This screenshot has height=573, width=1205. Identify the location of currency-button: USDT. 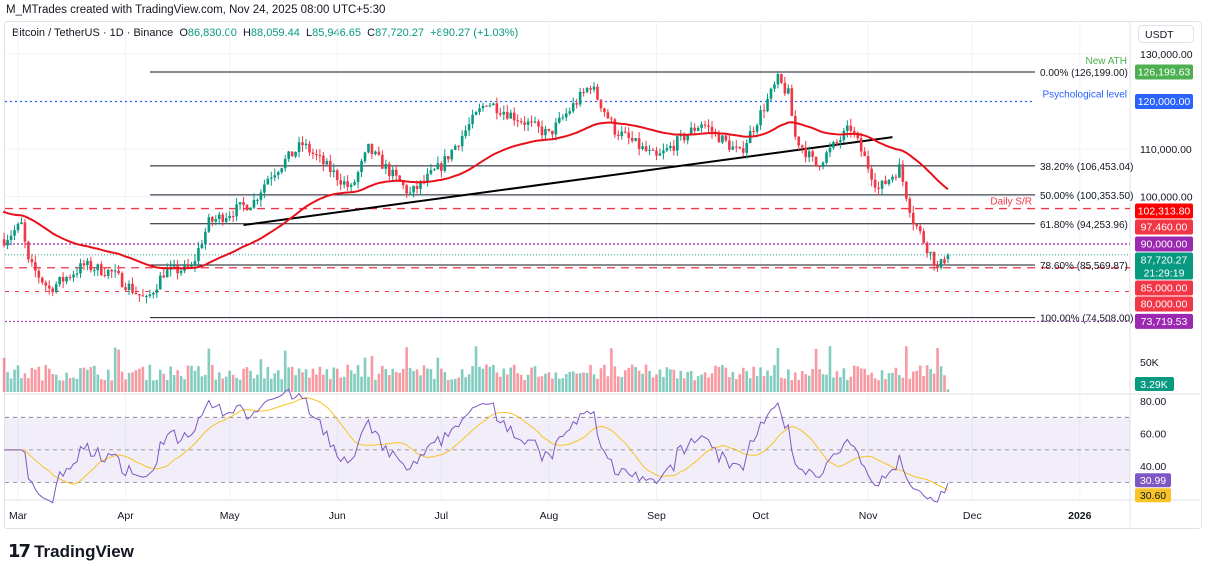
(1166, 34).